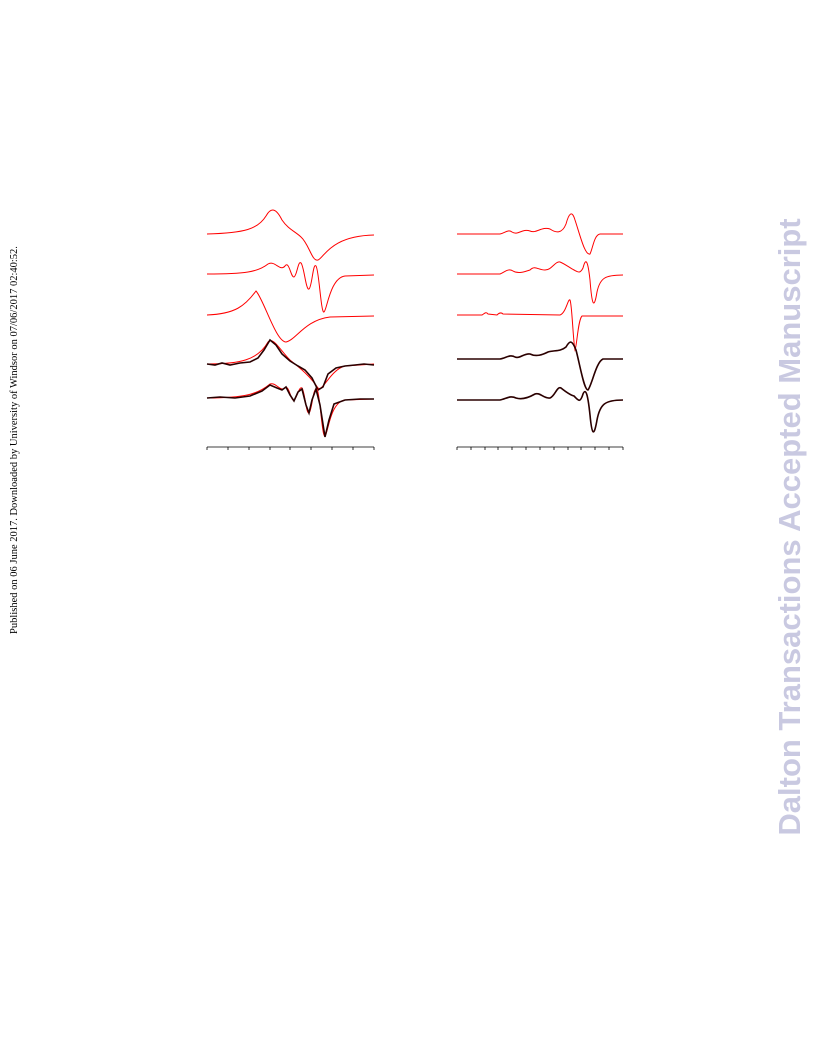  I want to click on figure-left, so click(290, 329).